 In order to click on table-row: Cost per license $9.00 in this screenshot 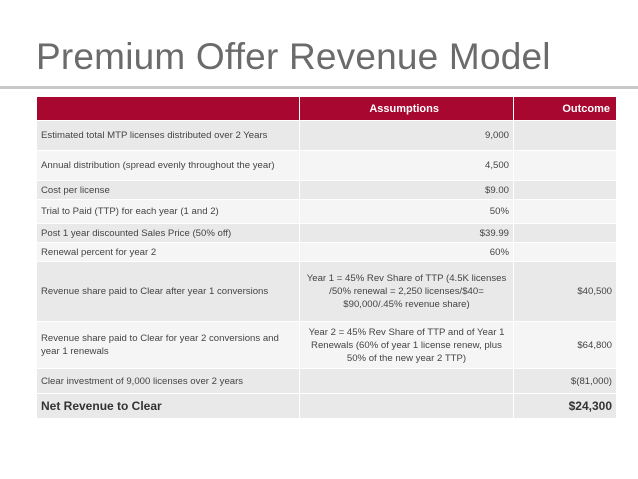, I will do `click(326, 190)`.